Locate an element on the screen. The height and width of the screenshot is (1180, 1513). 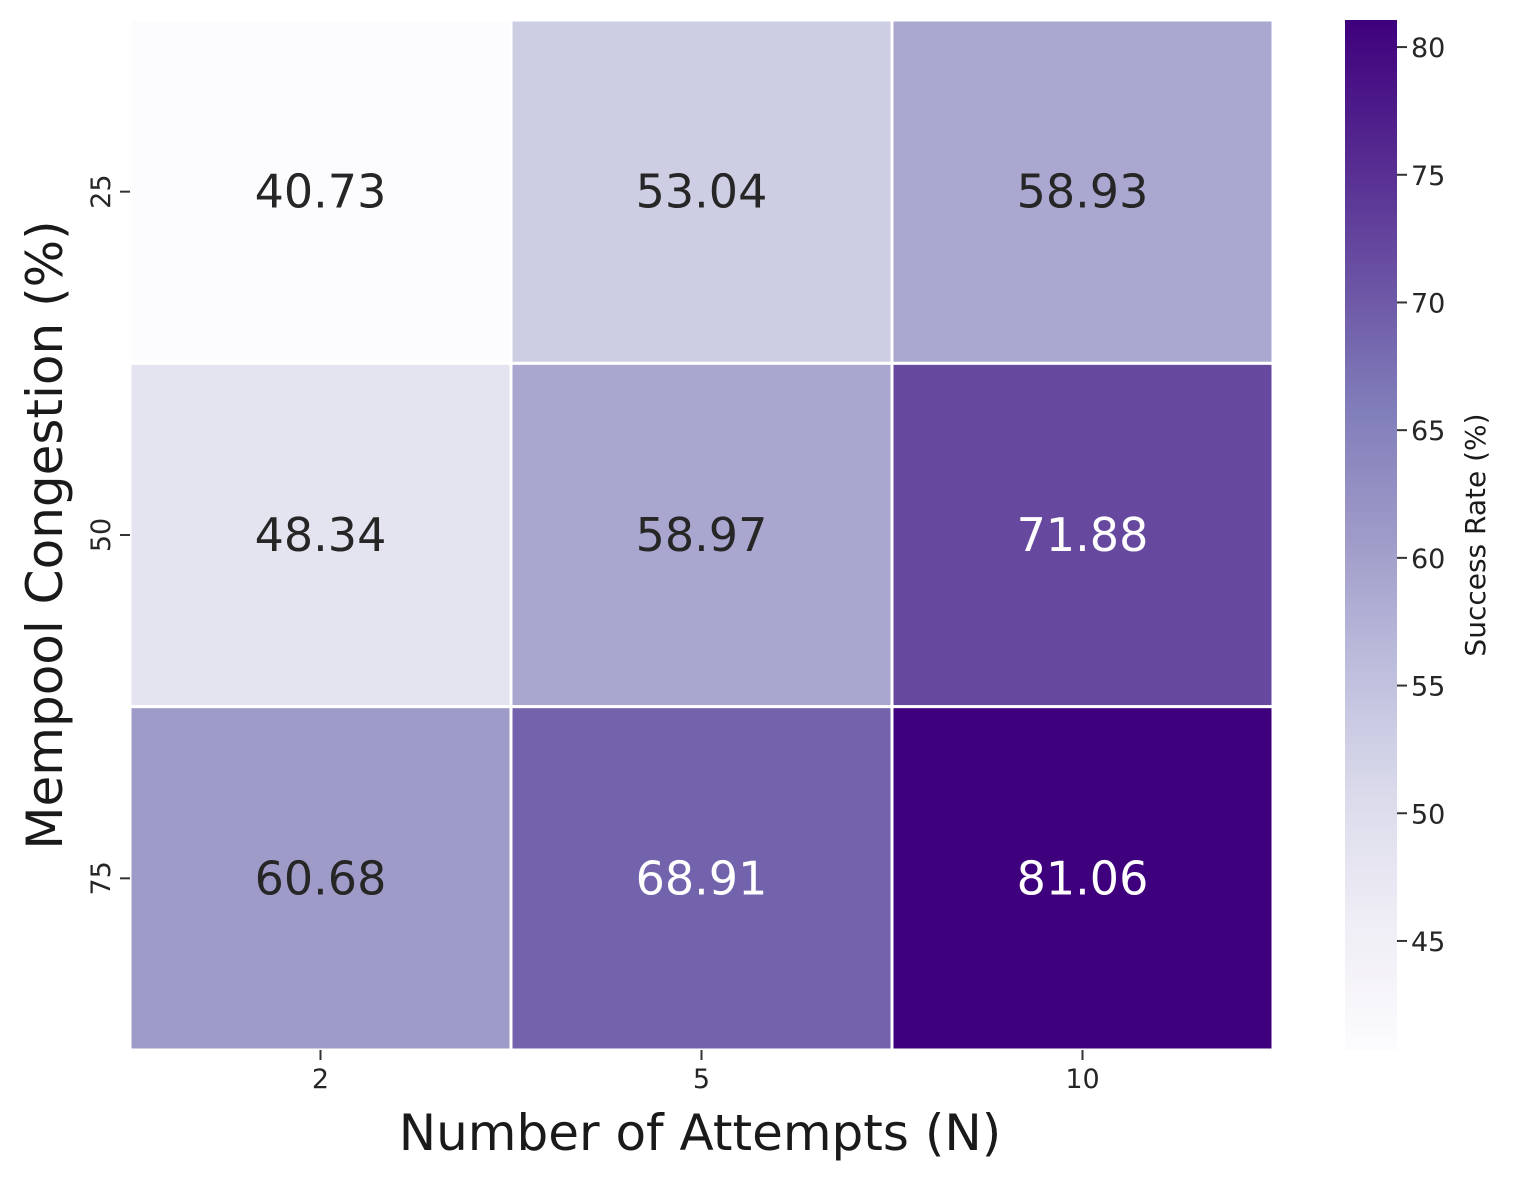
cell-value-label: 71.88 is located at coordinates (1083, 535).